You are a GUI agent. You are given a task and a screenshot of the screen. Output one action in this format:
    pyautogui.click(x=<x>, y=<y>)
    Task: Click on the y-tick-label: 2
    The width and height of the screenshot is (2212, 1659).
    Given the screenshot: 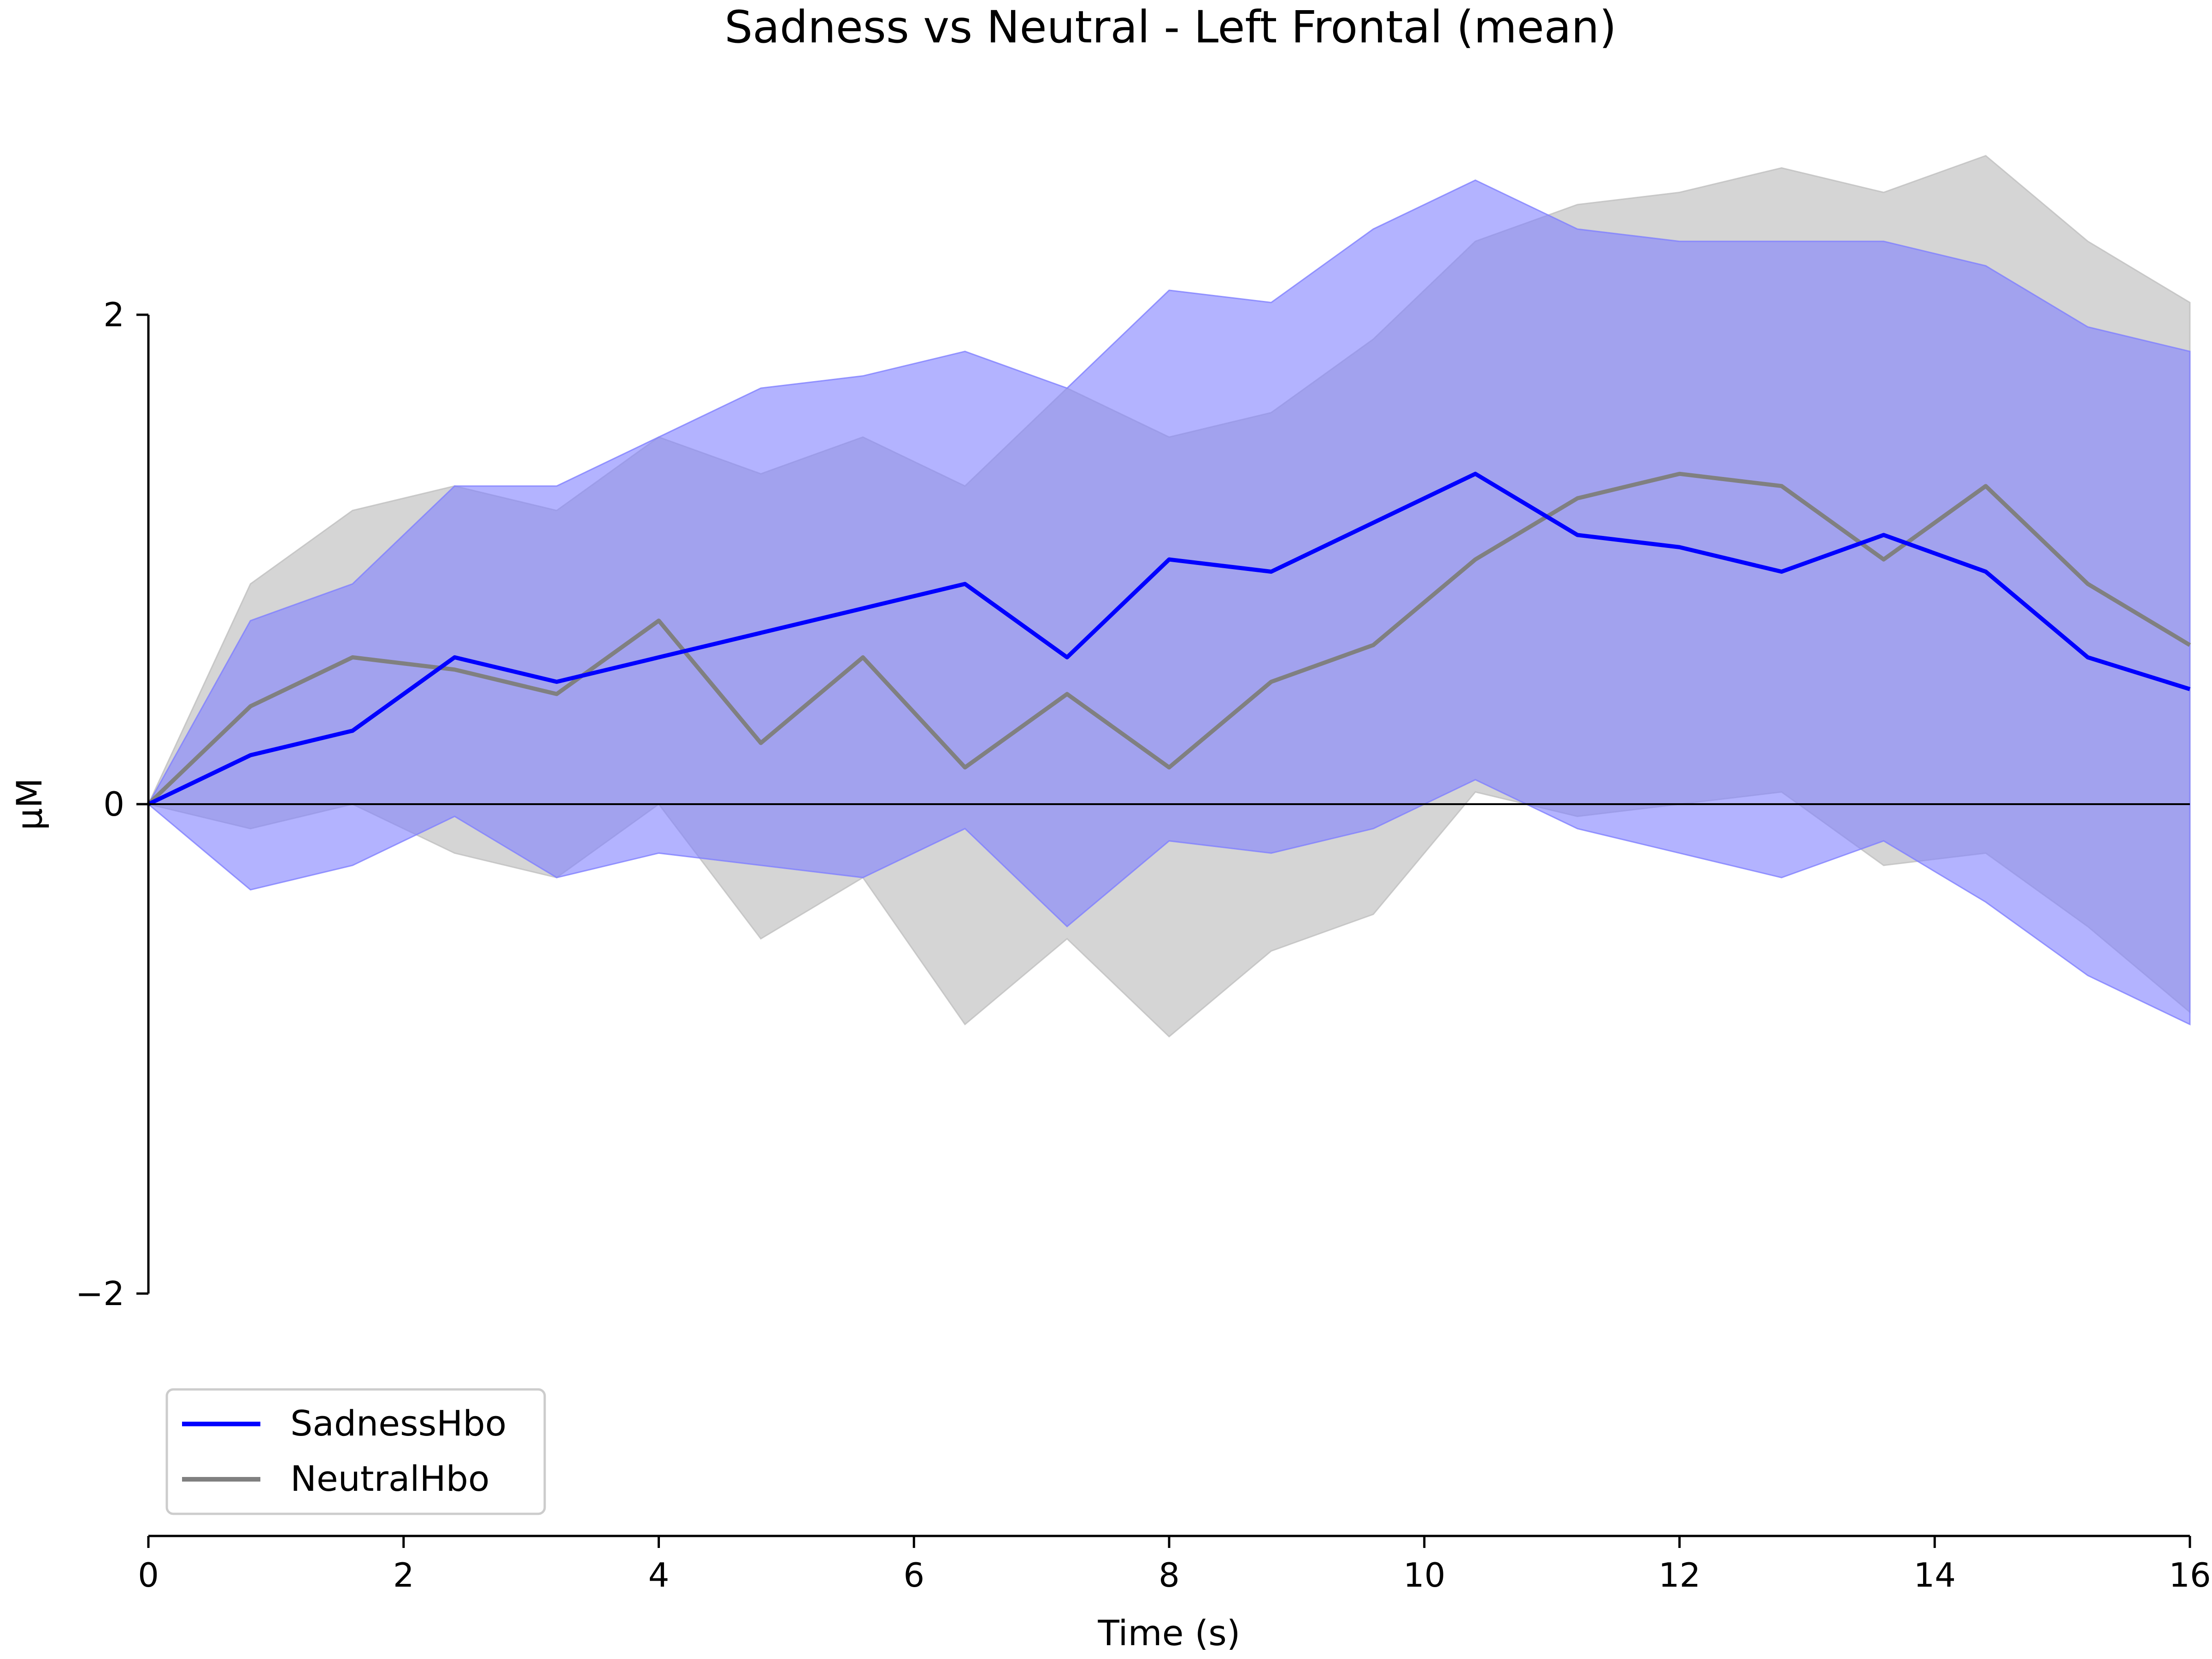 What is the action you would take?
    pyautogui.click(x=113, y=314)
    